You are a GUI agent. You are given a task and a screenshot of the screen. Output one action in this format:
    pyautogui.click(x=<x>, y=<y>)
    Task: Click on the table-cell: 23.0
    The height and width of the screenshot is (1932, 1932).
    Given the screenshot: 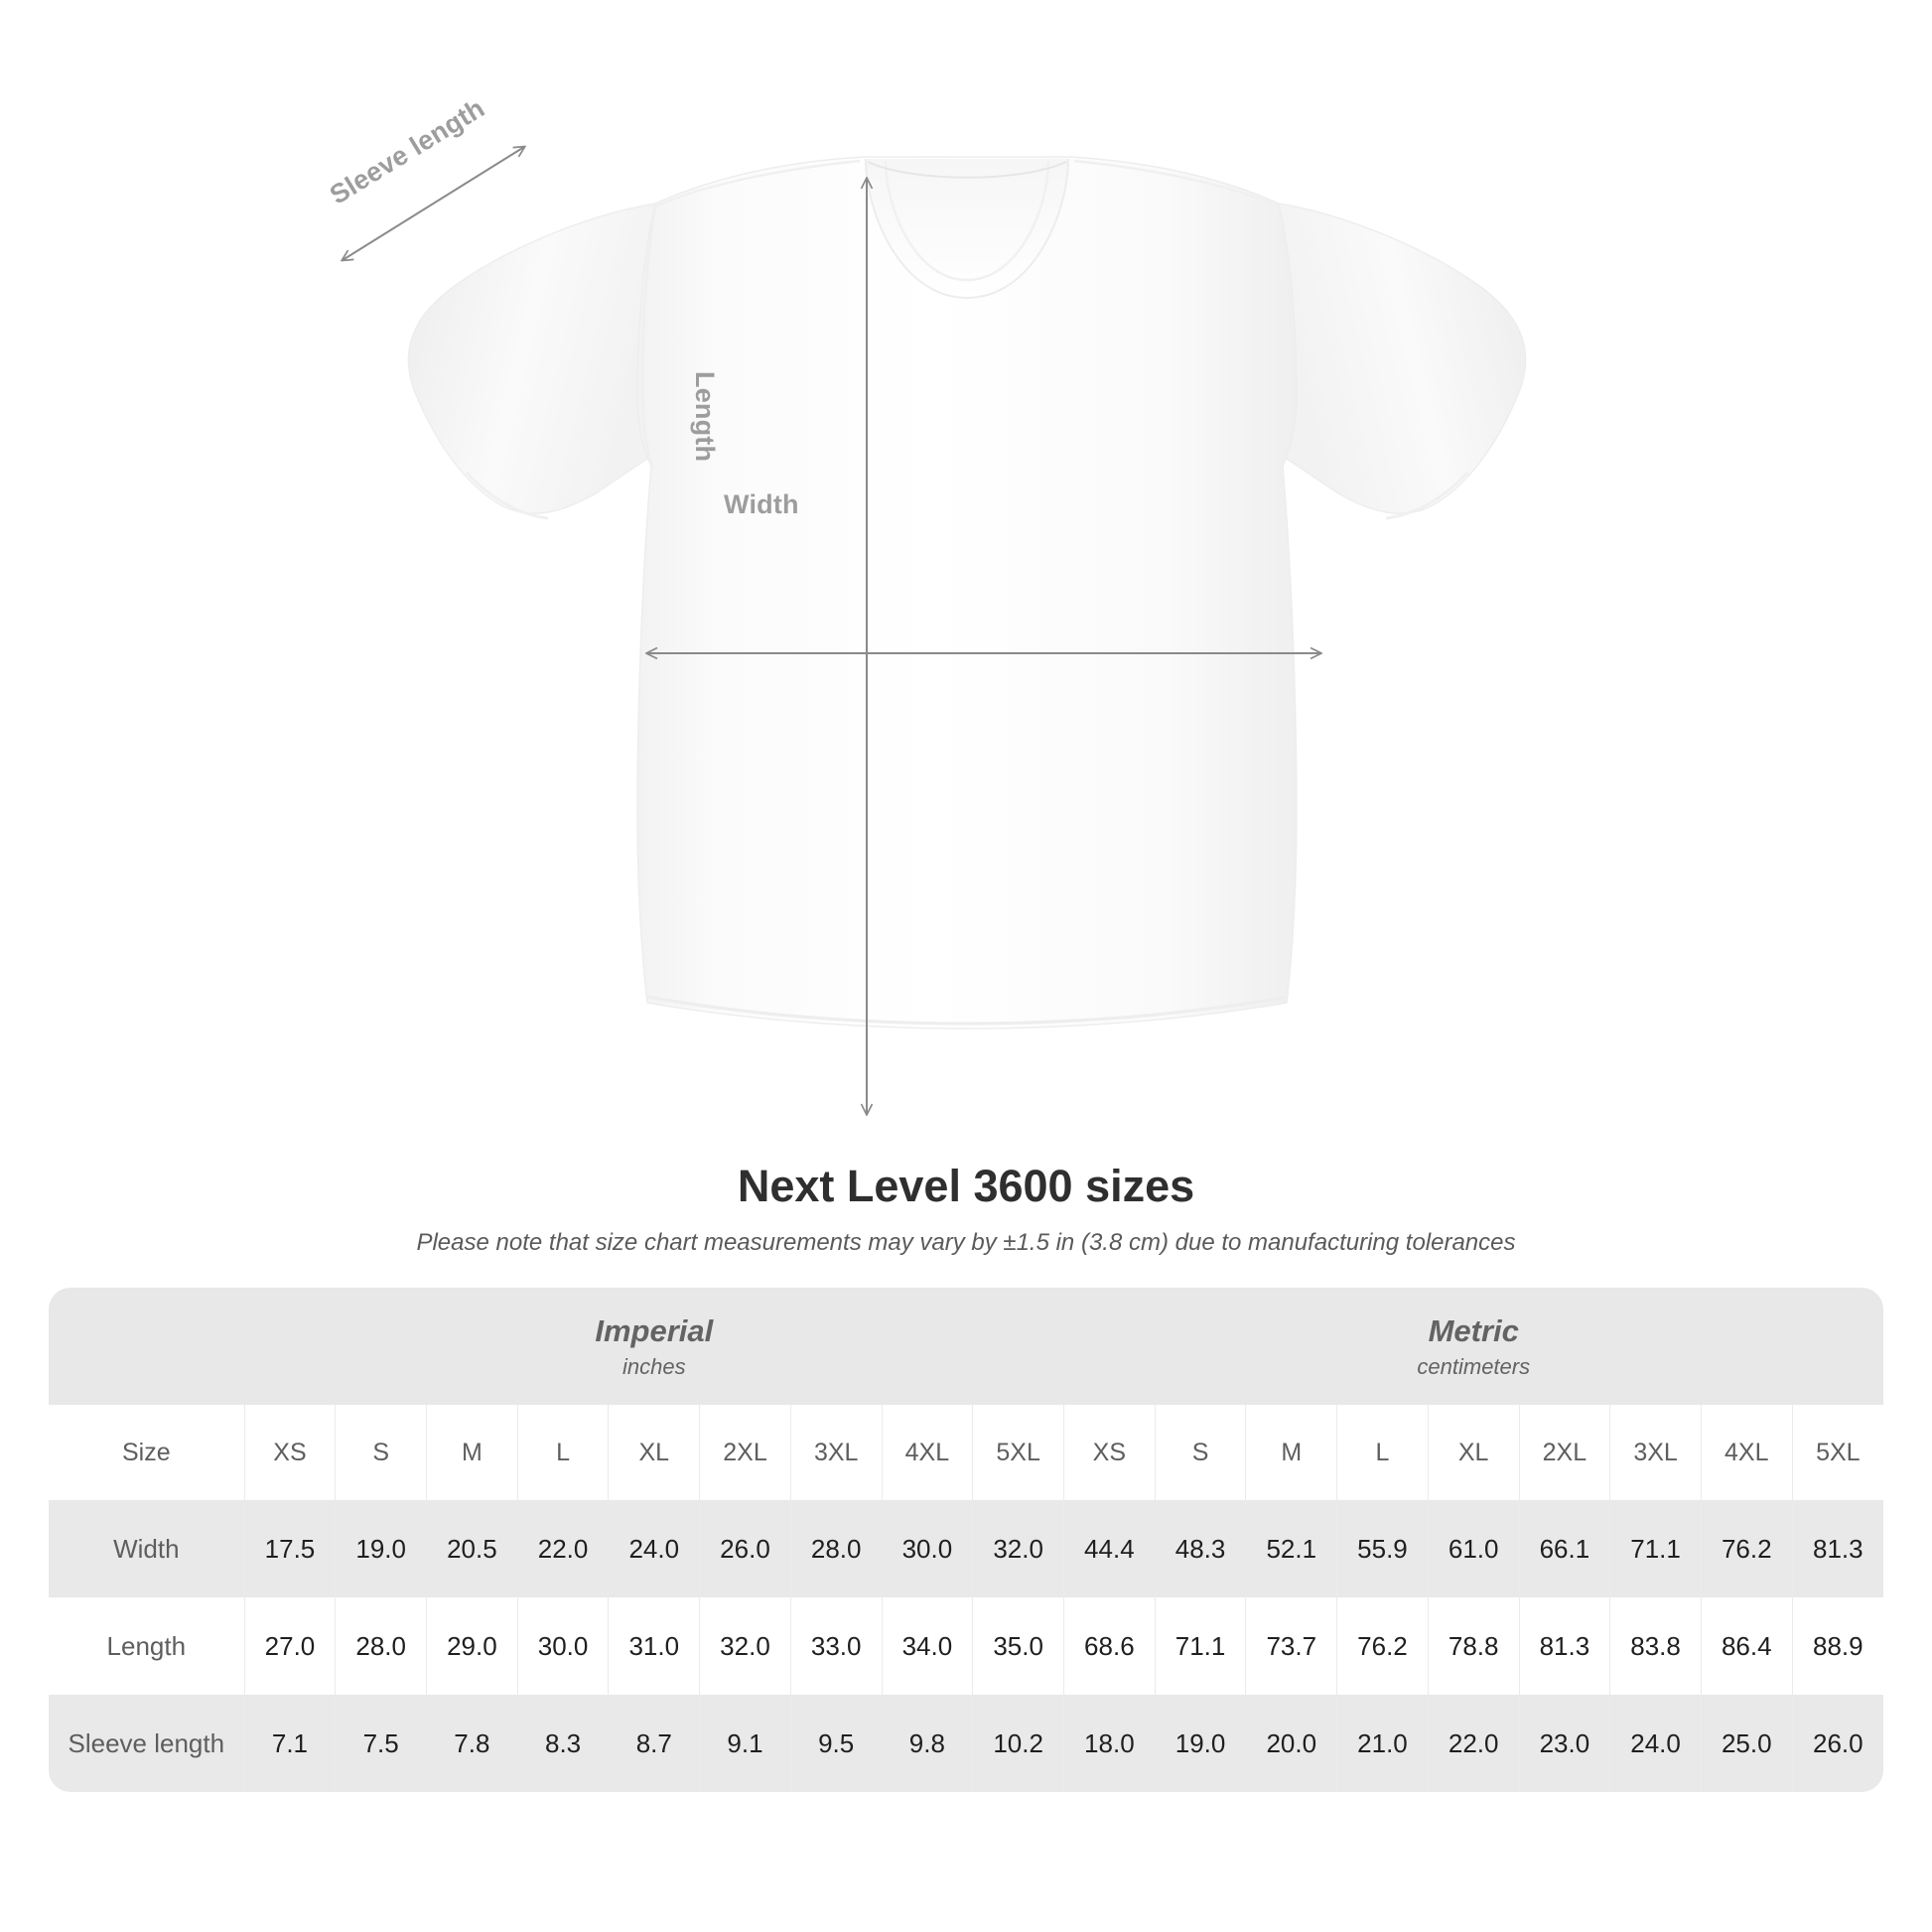 What is the action you would take?
    pyautogui.click(x=1565, y=1743)
    